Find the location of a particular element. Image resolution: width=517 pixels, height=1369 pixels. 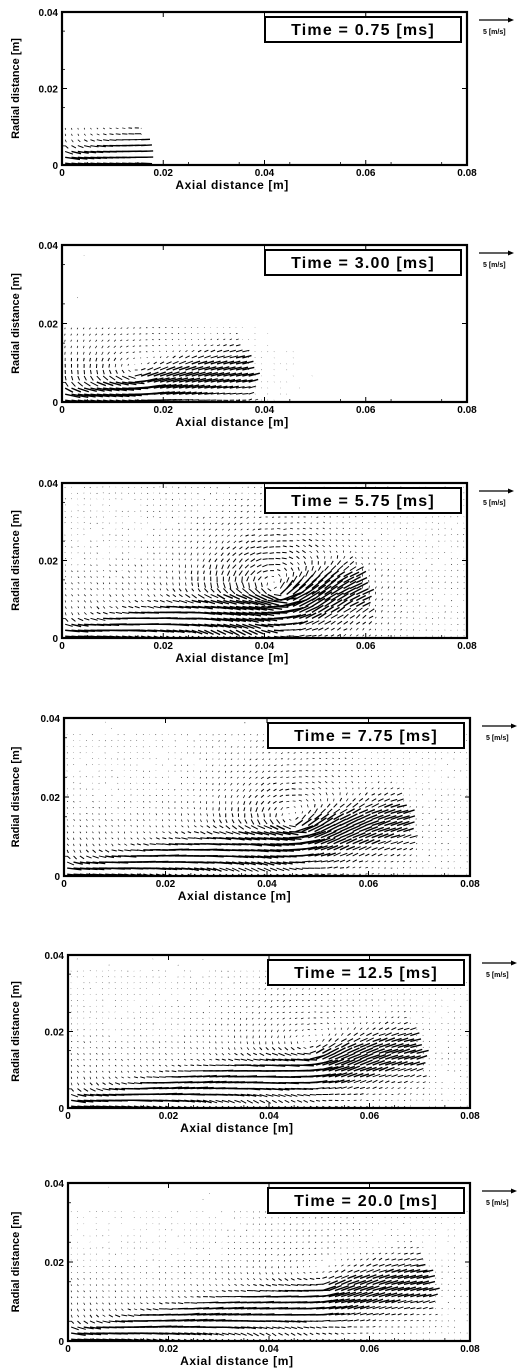

x-tick-label: 0.06 is located at coordinates (366, 173).